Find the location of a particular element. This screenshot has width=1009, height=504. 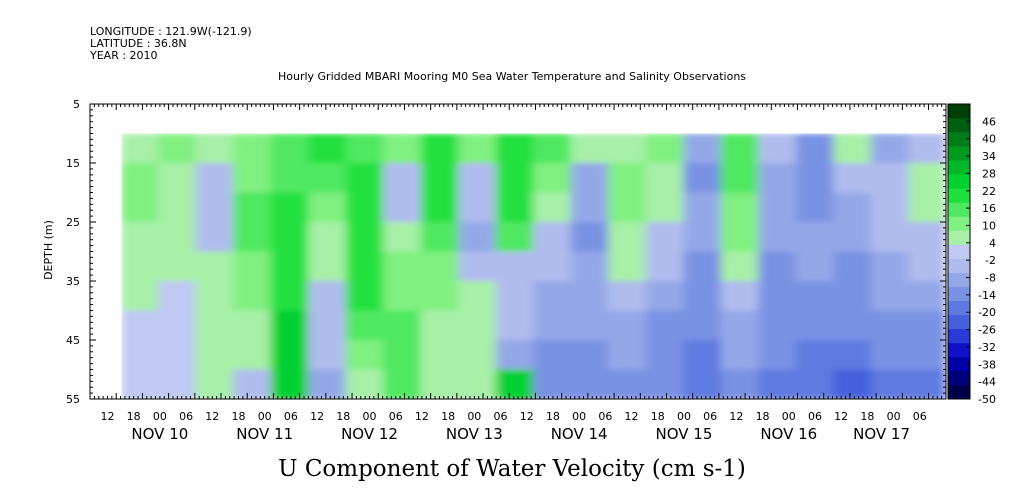

x-day-label: NOV 11 is located at coordinates (264, 434).